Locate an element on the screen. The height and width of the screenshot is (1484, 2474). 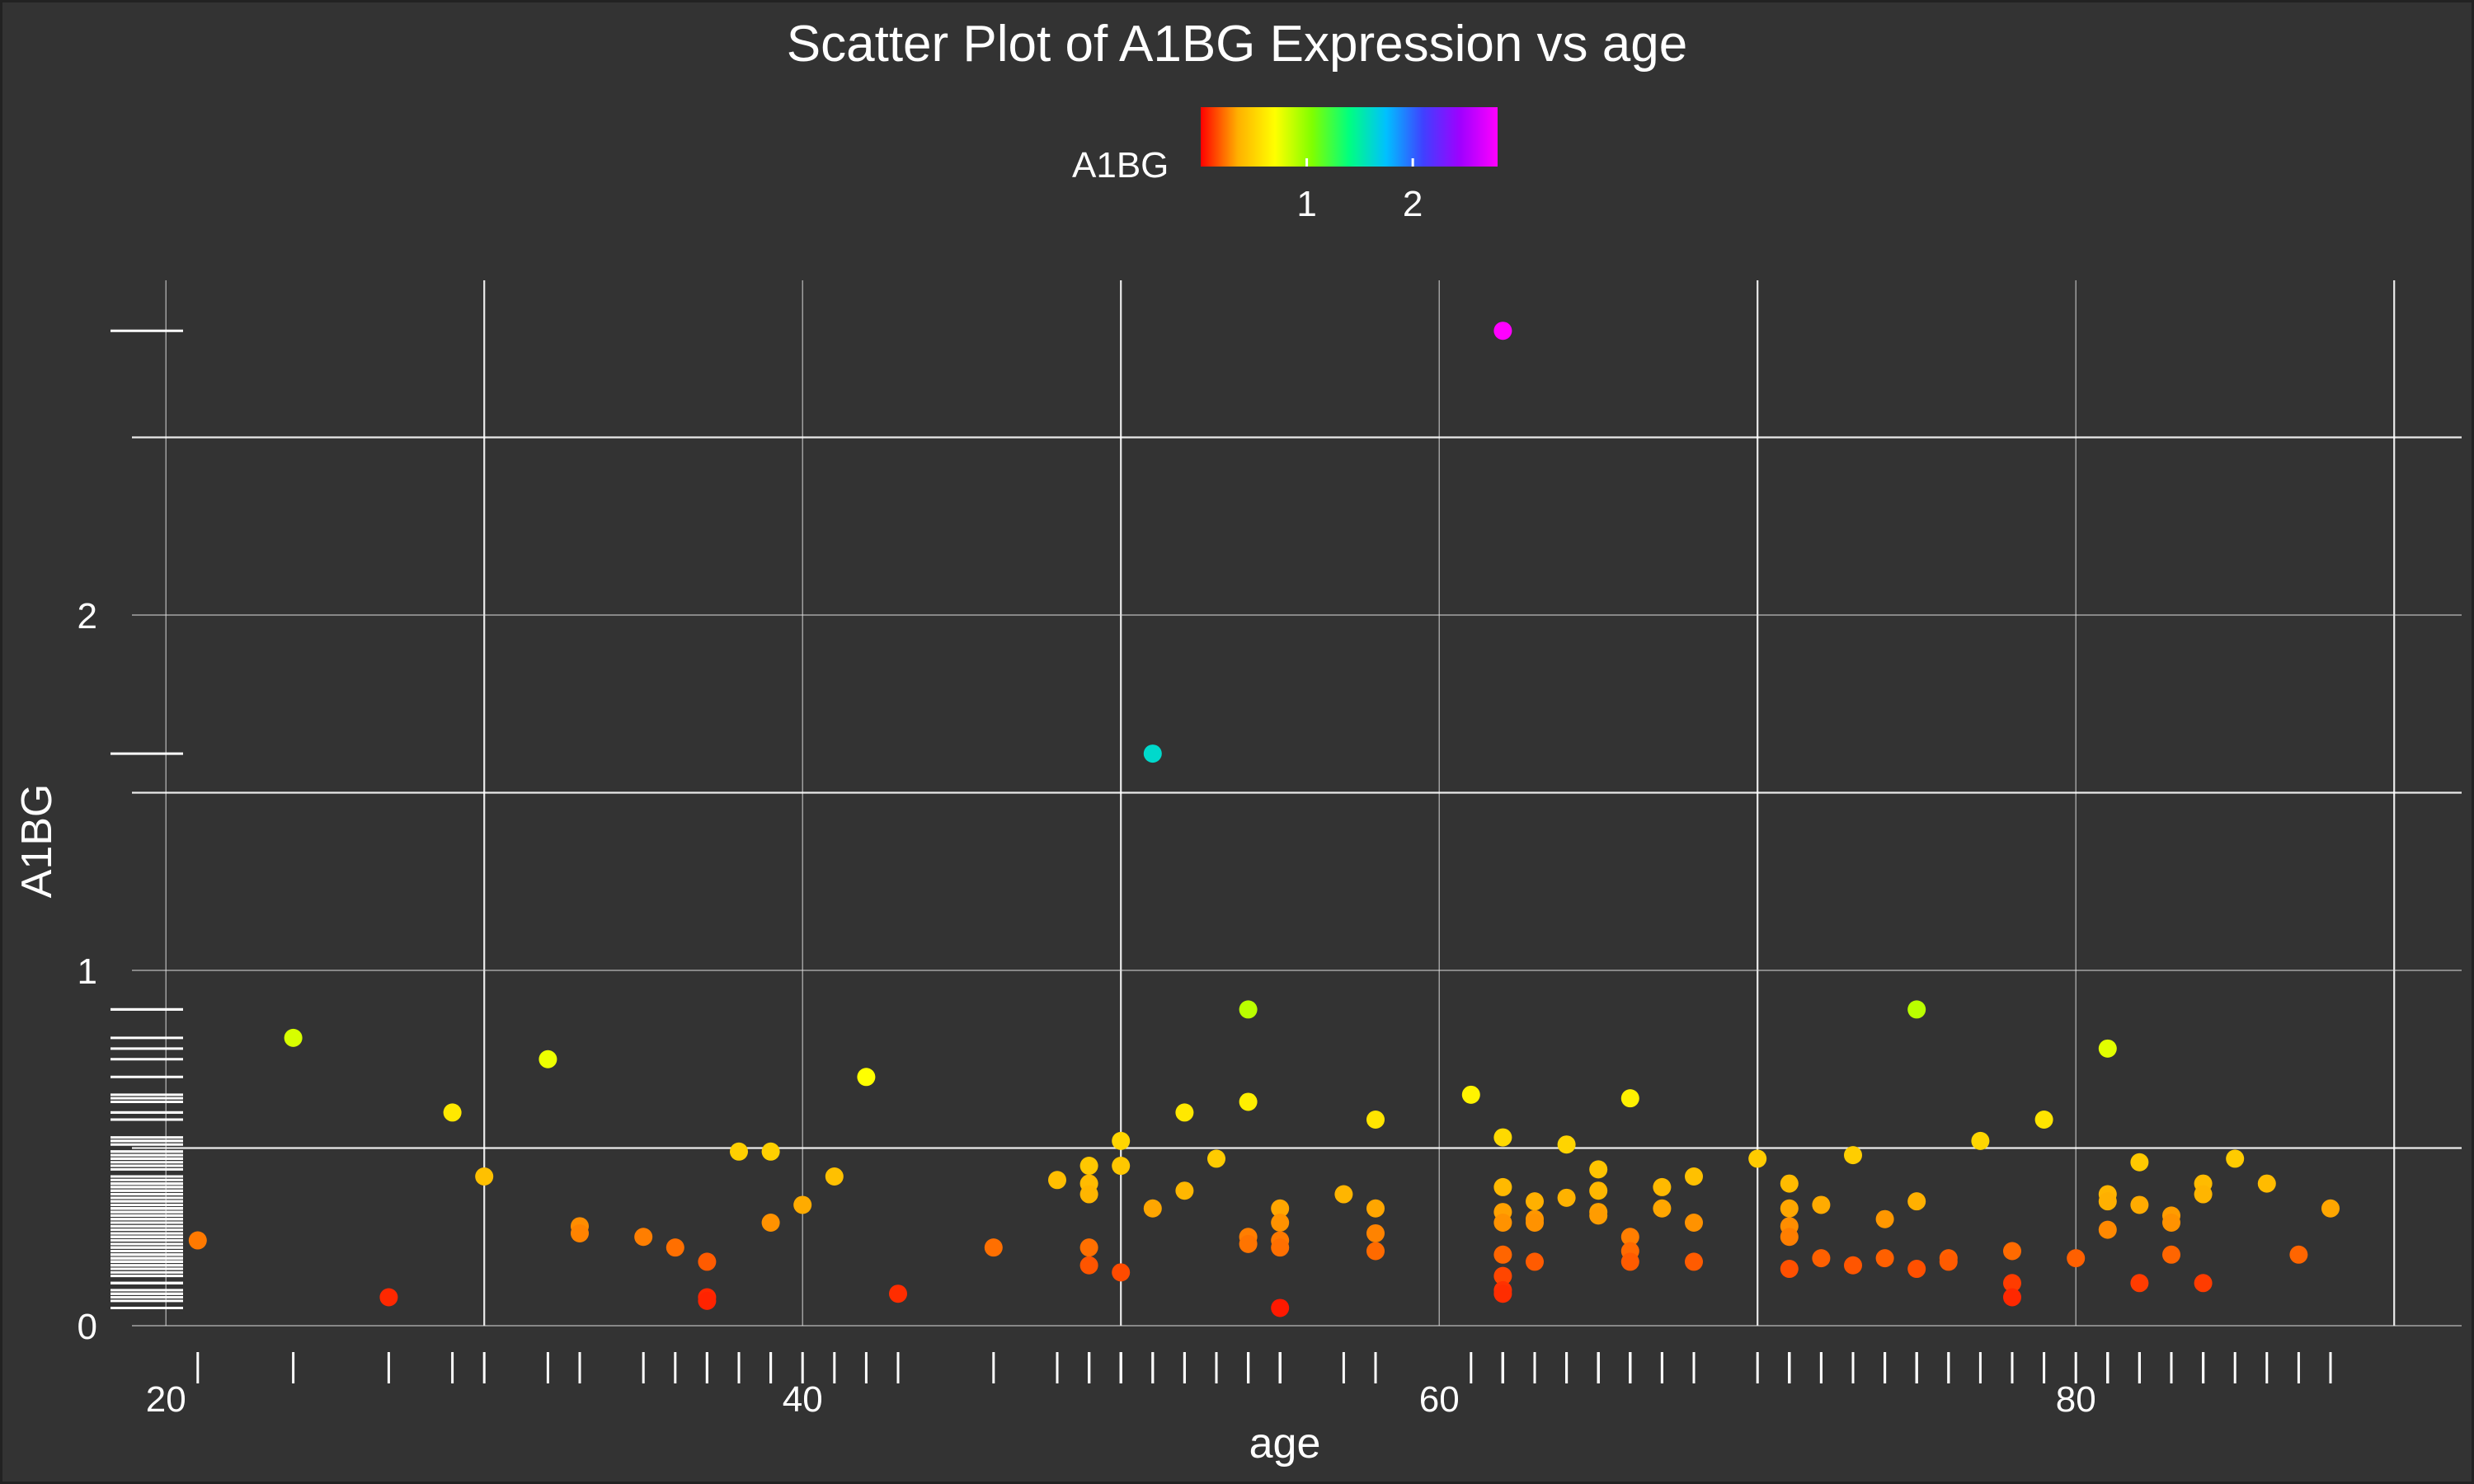
chart-title: Scatter Plot of A1BG Expression vs age is located at coordinates (1237, 44).